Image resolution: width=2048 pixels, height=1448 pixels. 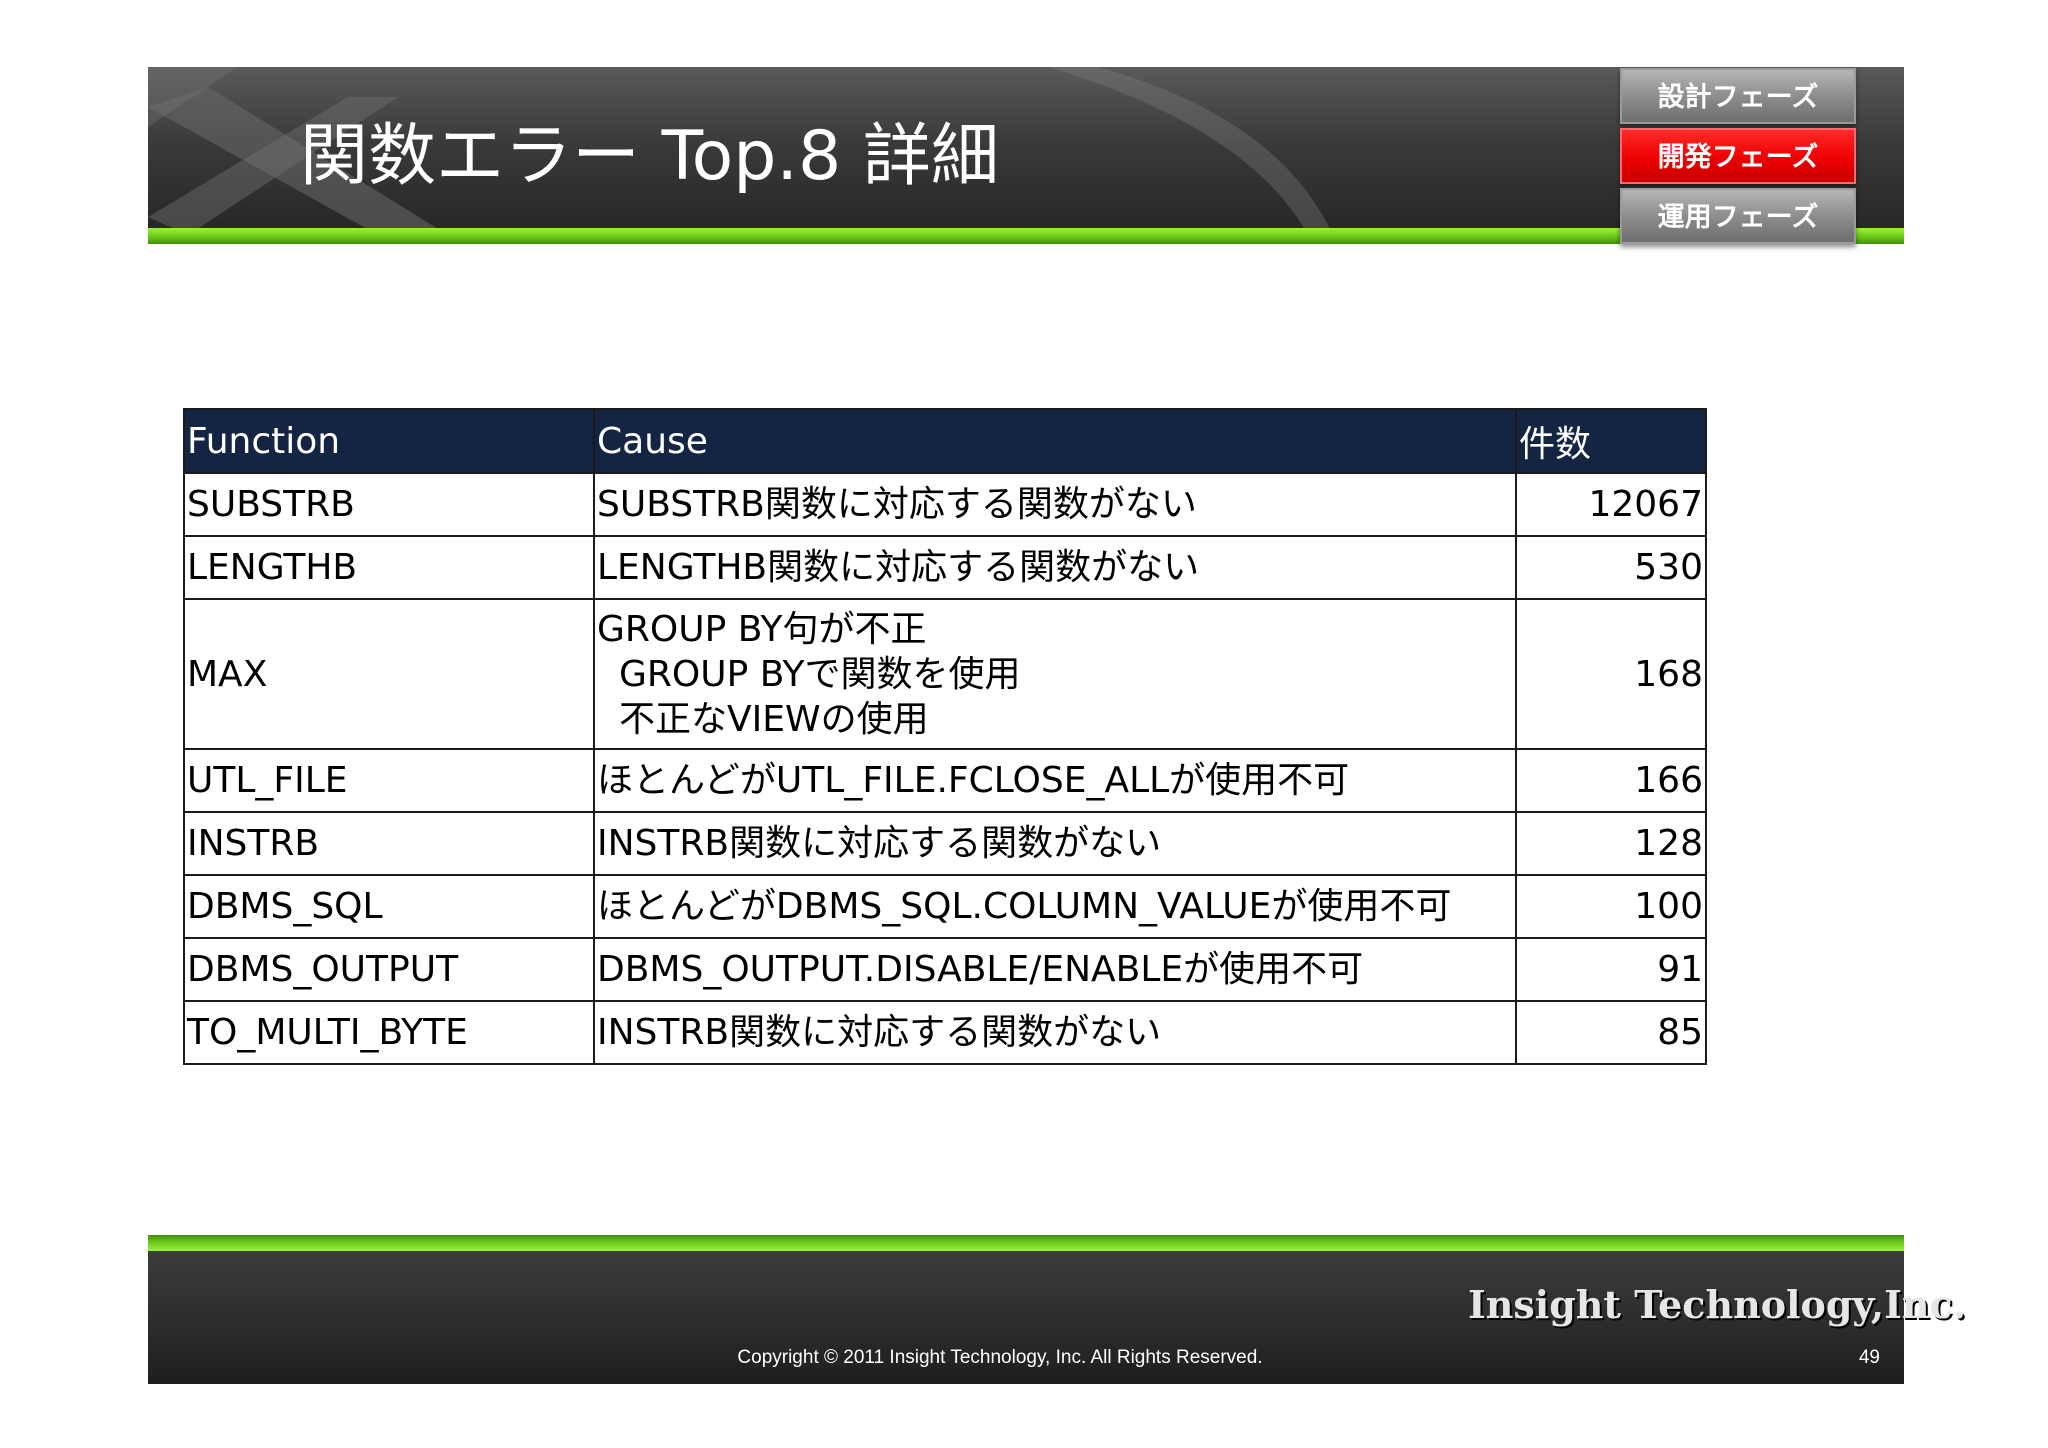 What do you see at coordinates (1026, 236) in the screenshot?
I see `header-accent-stripe` at bounding box center [1026, 236].